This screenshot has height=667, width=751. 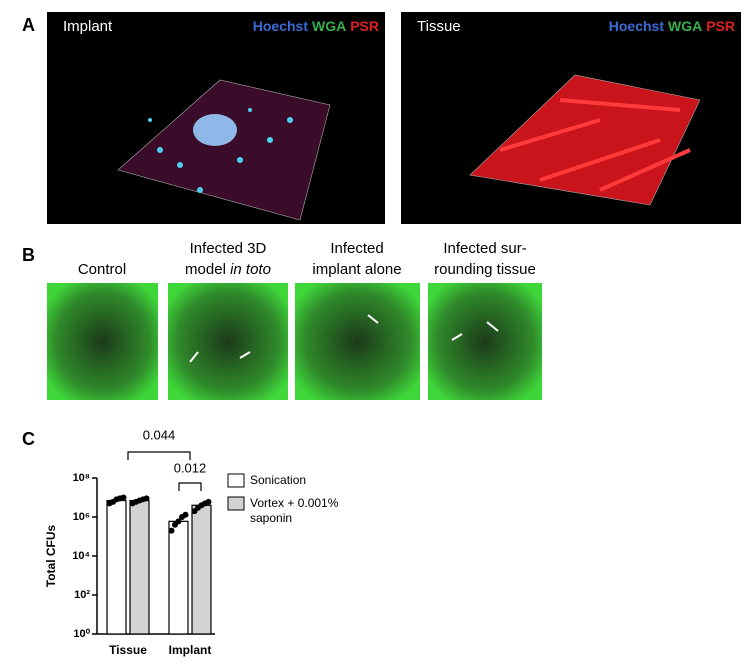 I want to click on dish-model, so click(x=228, y=341).